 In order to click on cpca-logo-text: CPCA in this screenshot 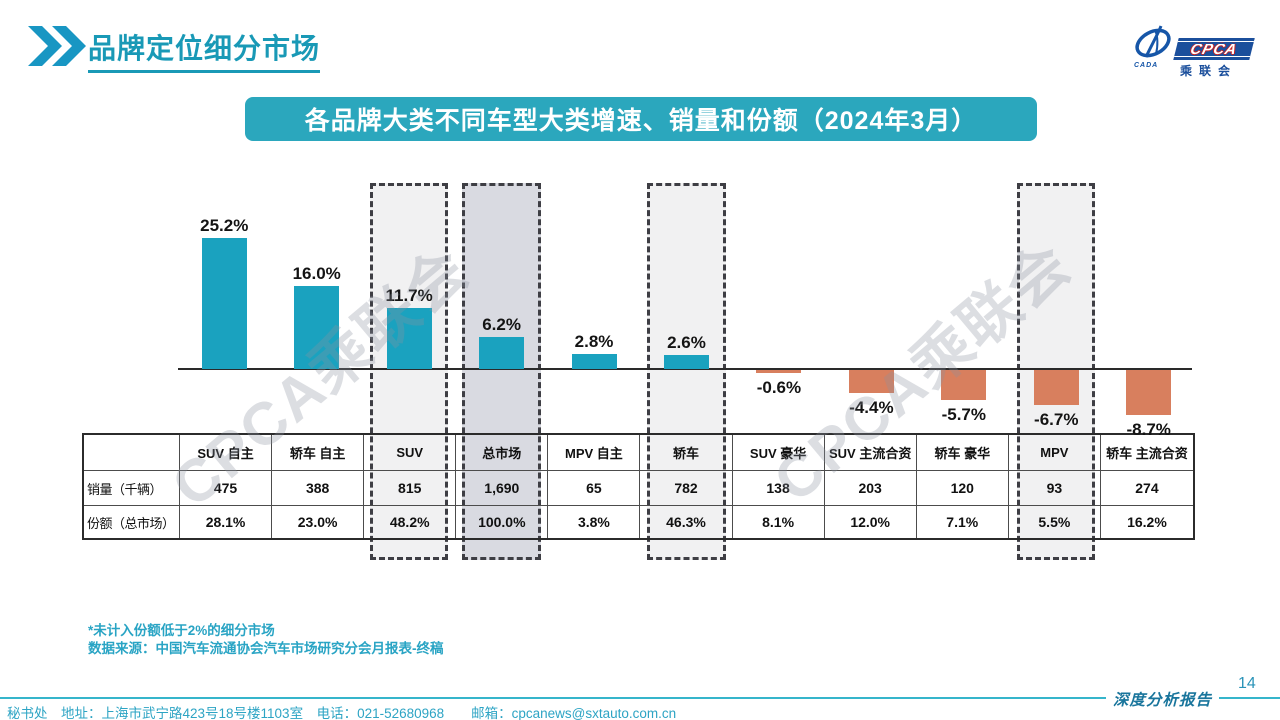, I will do `click(1214, 49)`.